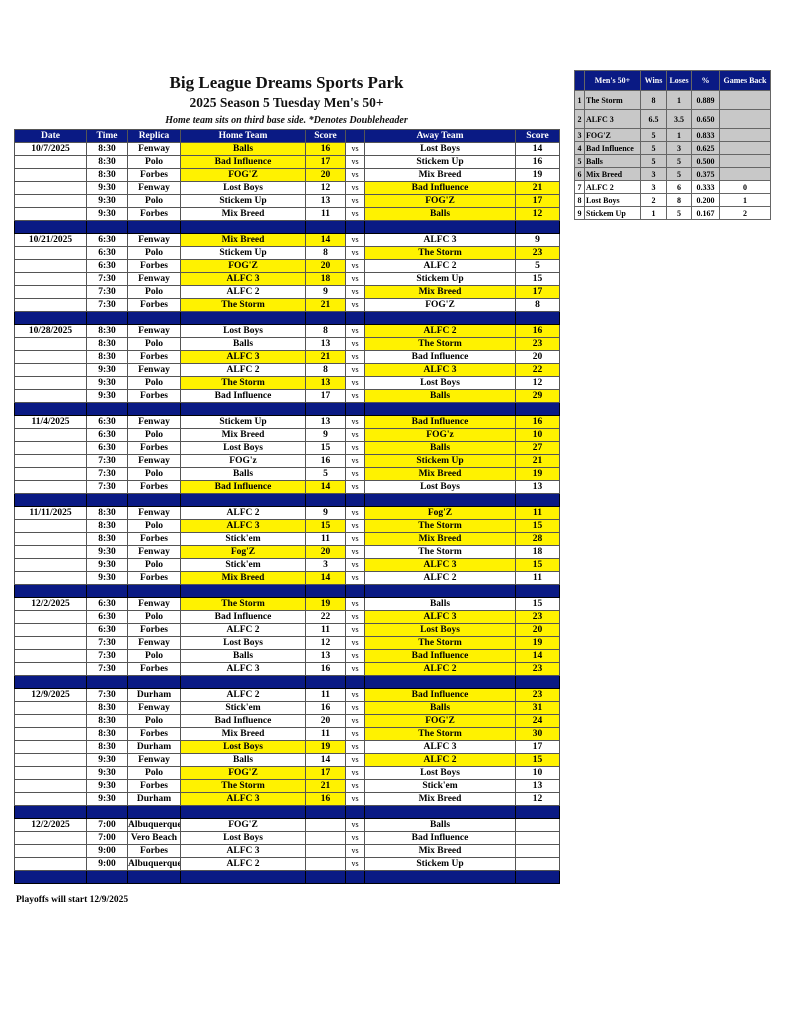 The image size is (791, 1024). Describe the element at coordinates (50, 695) in the screenshot. I see `game-date: 12/9/2025` at that location.